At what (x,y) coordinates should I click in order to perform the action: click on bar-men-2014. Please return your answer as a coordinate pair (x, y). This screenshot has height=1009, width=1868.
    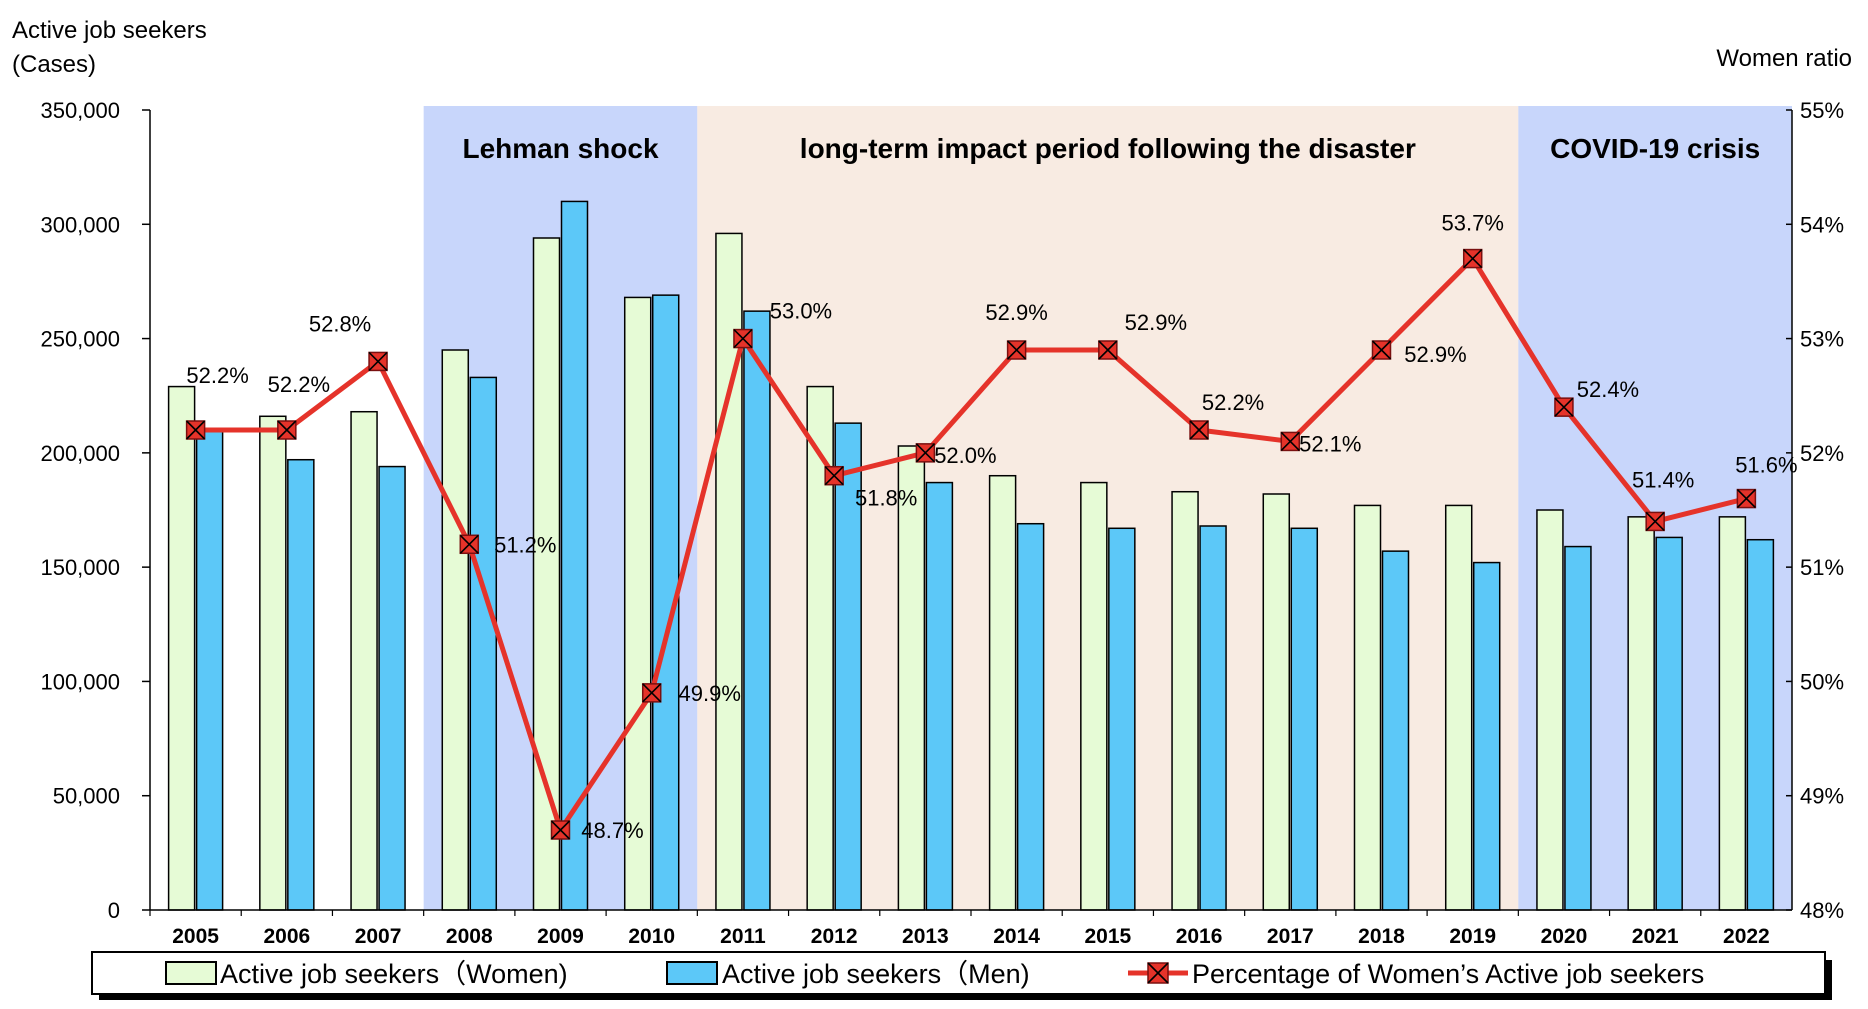
    Looking at the image, I should click on (1030, 716).